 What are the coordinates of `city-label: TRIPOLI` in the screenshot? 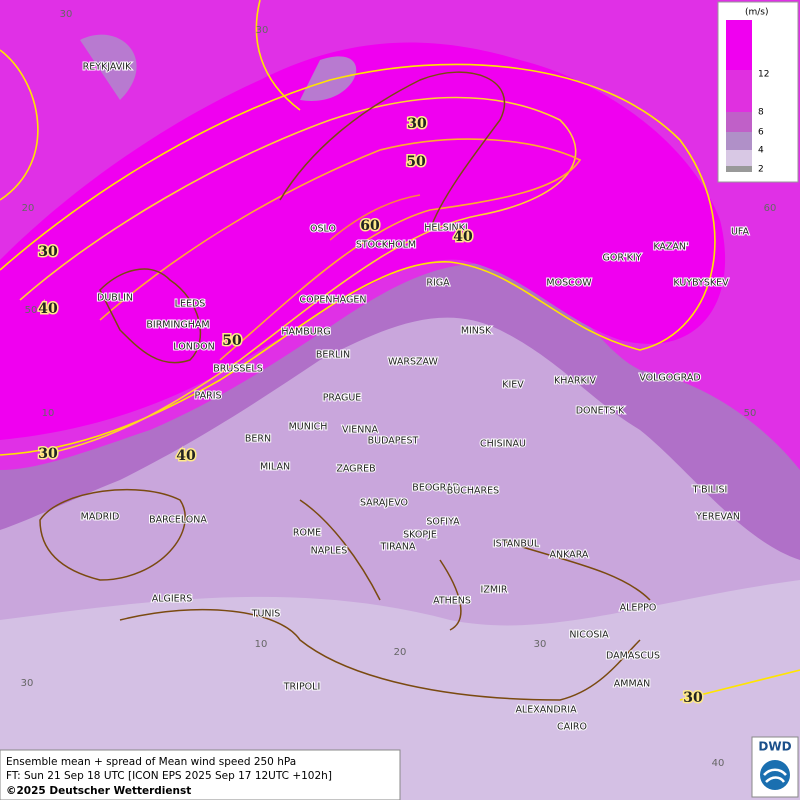 It's located at (302, 687).